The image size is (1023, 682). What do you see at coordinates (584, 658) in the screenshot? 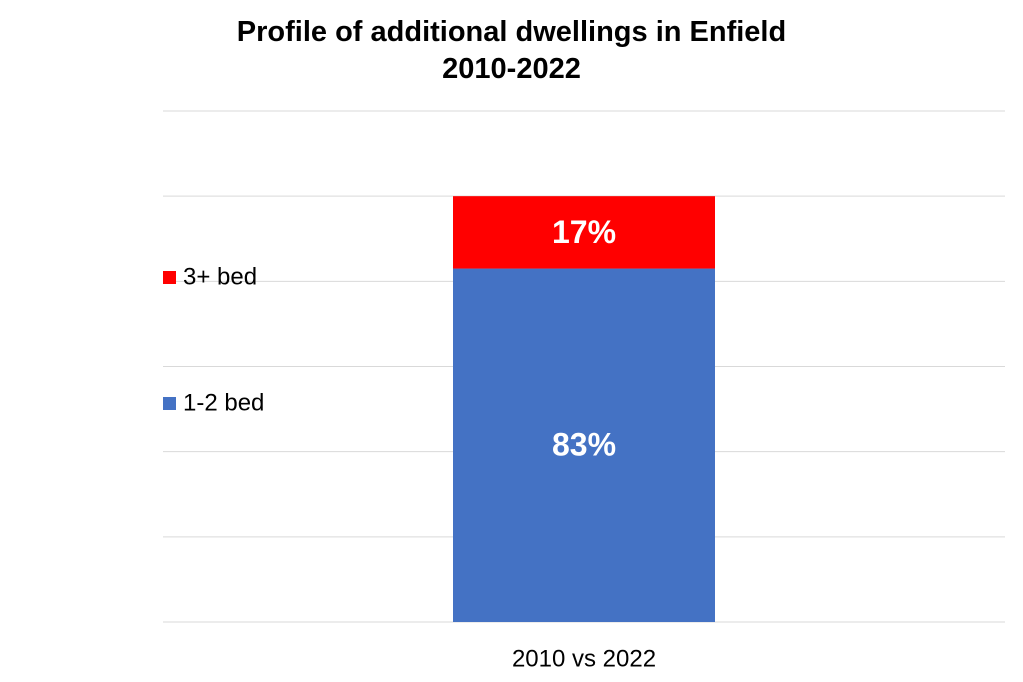
I see `x-tick-label: 2010 vs 2022` at bounding box center [584, 658].